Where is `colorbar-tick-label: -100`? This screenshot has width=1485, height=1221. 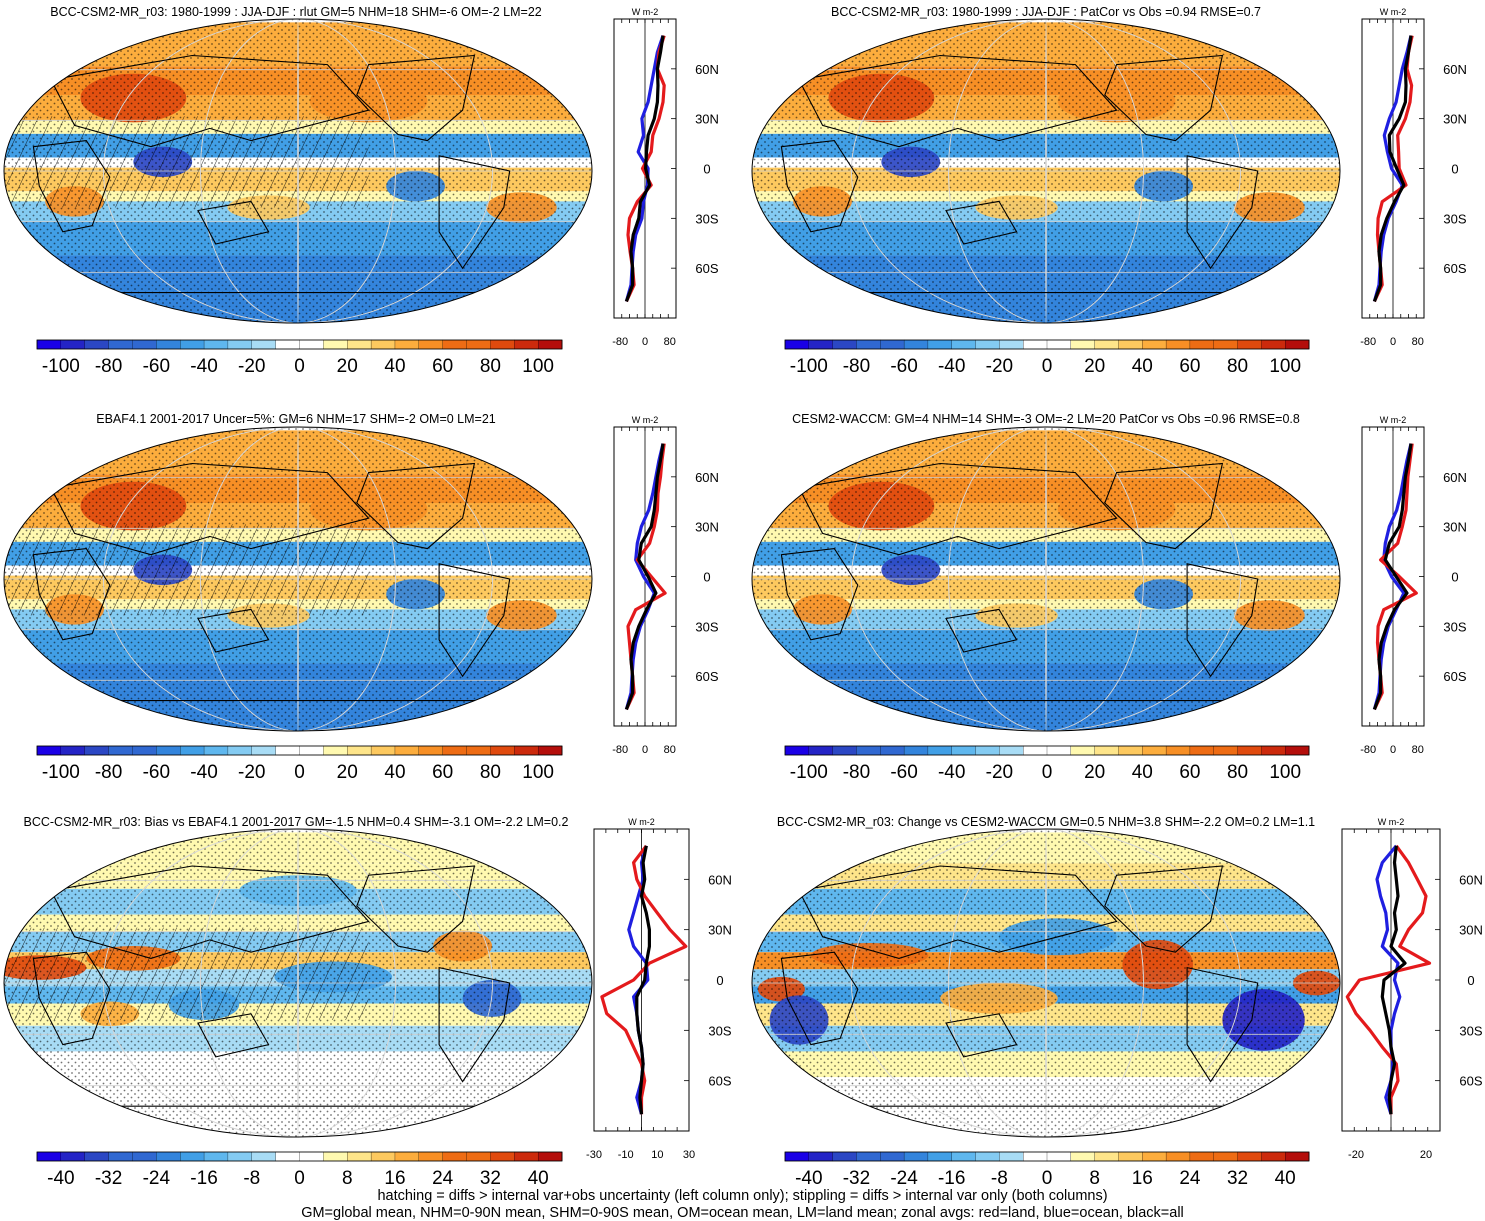
colorbar-tick-label: -100 is located at coordinates (809, 772).